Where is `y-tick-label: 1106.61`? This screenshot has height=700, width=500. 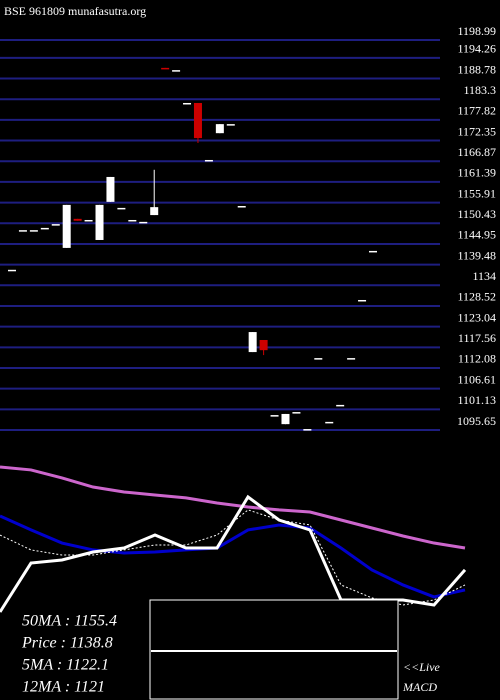 y-tick-label: 1106.61 is located at coordinates (476, 379).